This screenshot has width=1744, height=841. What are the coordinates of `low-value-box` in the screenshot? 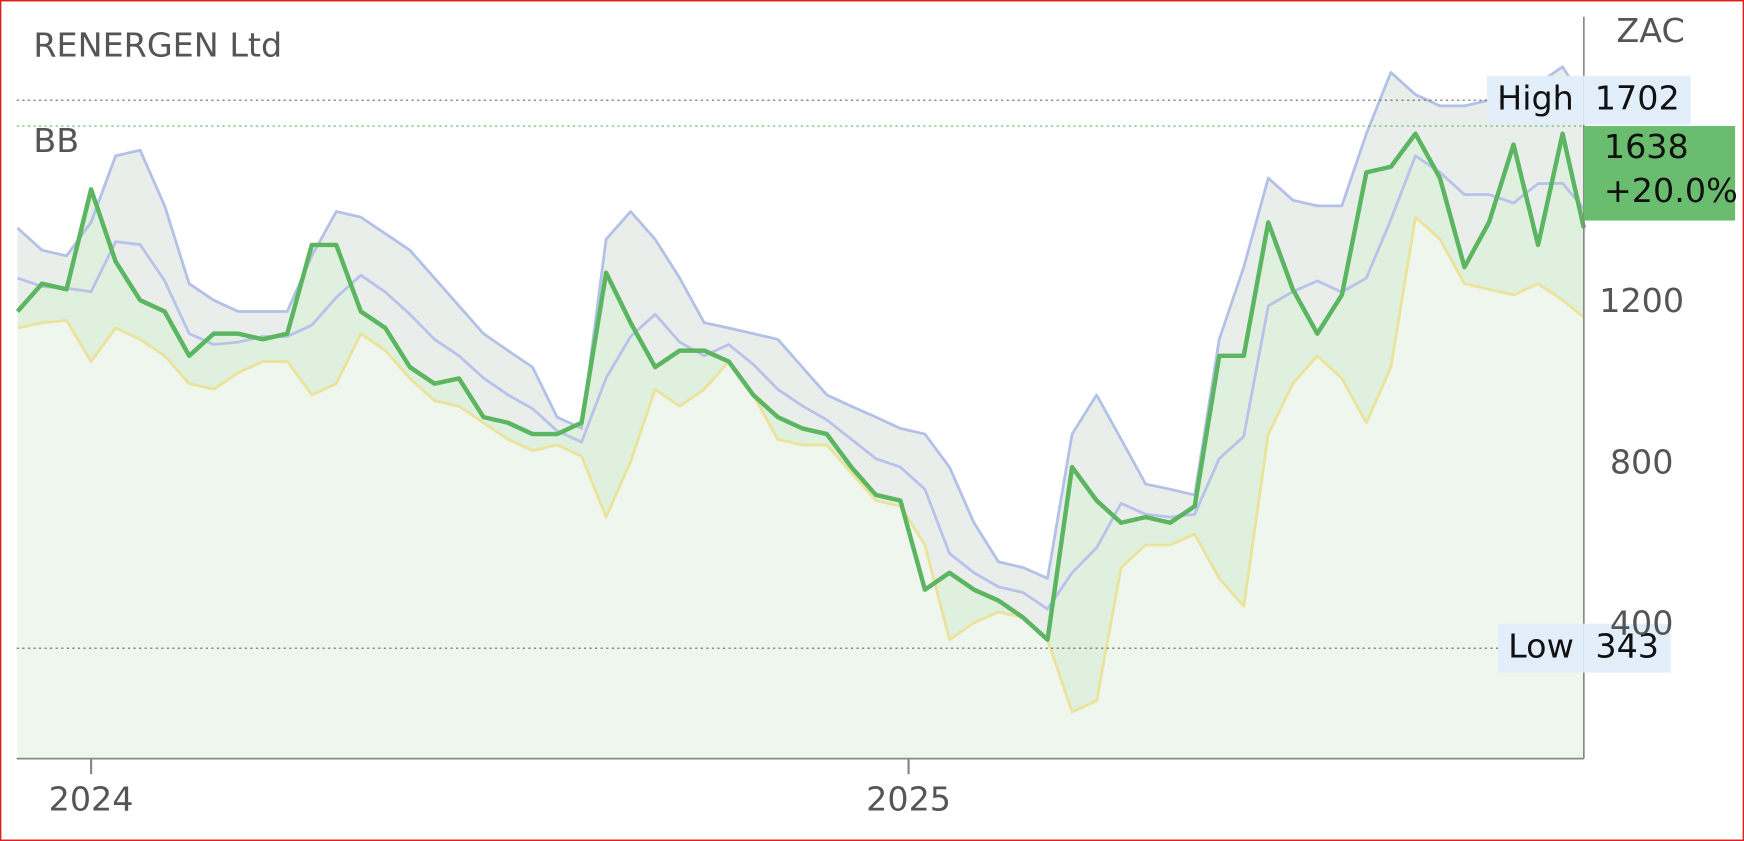 It's located at (1627, 648).